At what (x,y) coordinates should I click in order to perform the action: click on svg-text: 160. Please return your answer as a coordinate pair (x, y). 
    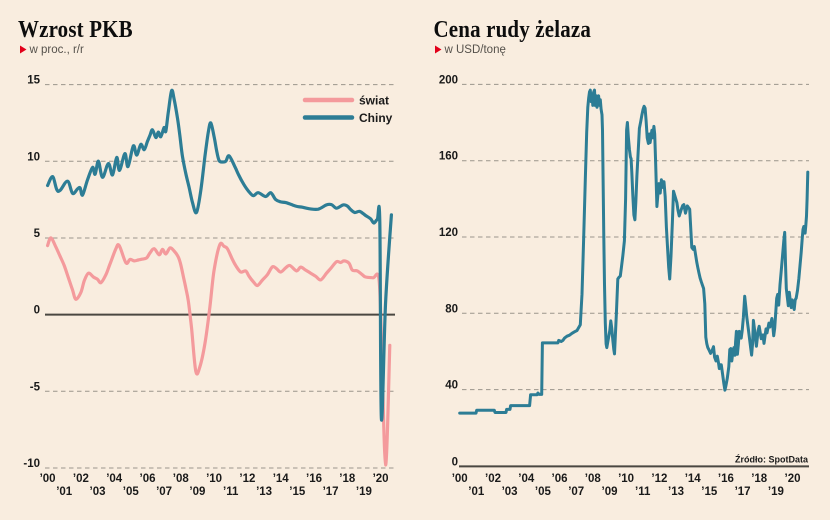
    Looking at the image, I should click on (448, 157).